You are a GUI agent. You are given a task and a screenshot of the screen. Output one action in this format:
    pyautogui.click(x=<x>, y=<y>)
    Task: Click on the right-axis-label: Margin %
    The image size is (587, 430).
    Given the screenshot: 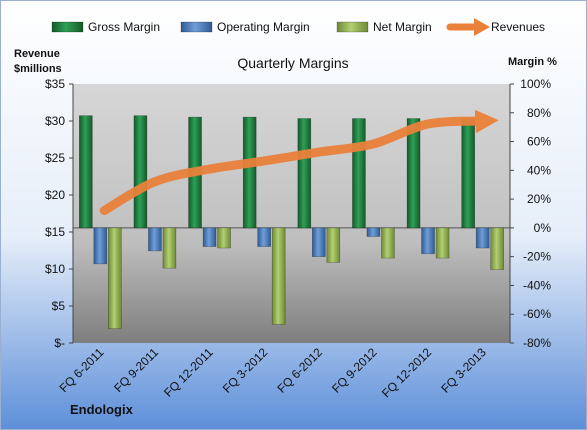 What is the action you would take?
    pyautogui.click(x=532, y=62)
    